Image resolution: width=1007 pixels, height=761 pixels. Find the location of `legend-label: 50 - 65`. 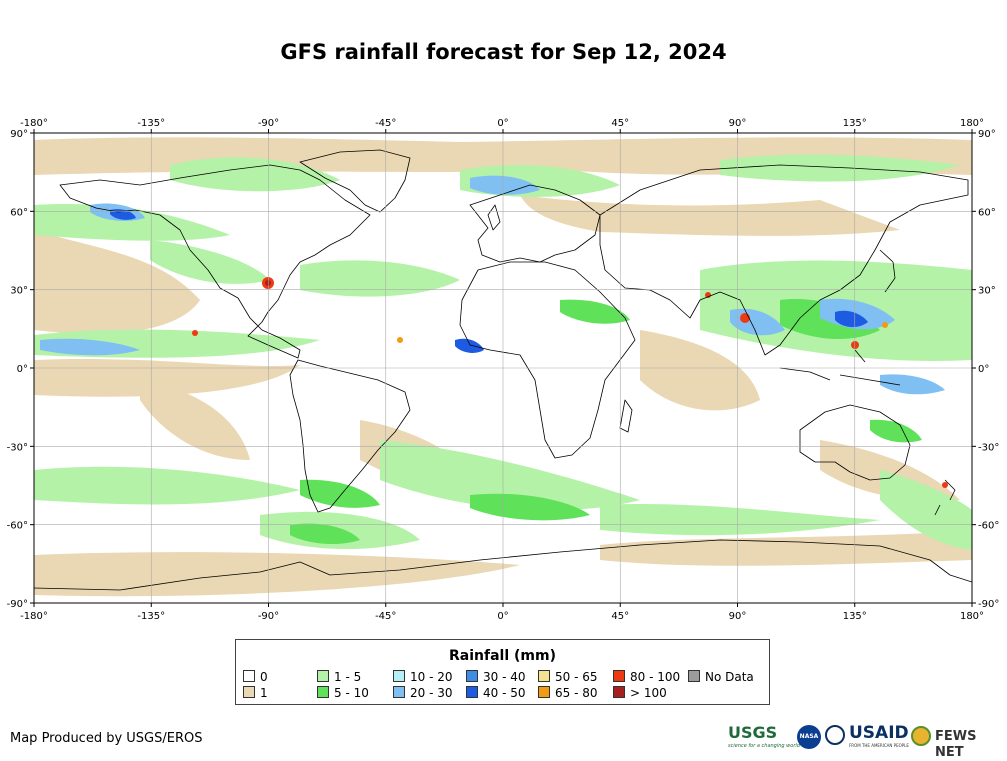

legend-label: 50 - 65 is located at coordinates (576, 677).